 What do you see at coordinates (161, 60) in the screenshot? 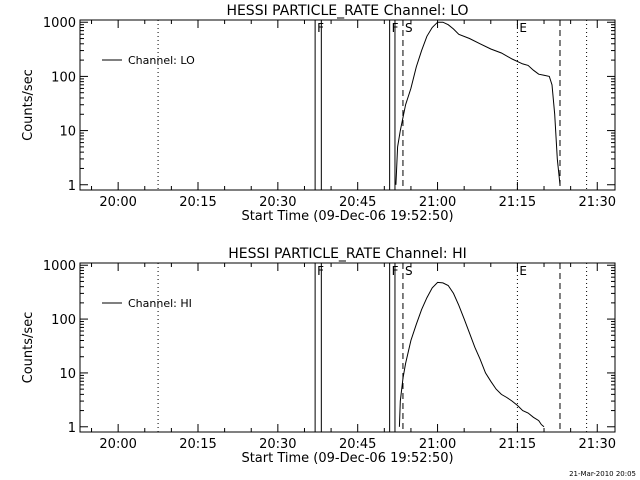
I see `legend-label: Channel: LO` at bounding box center [161, 60].